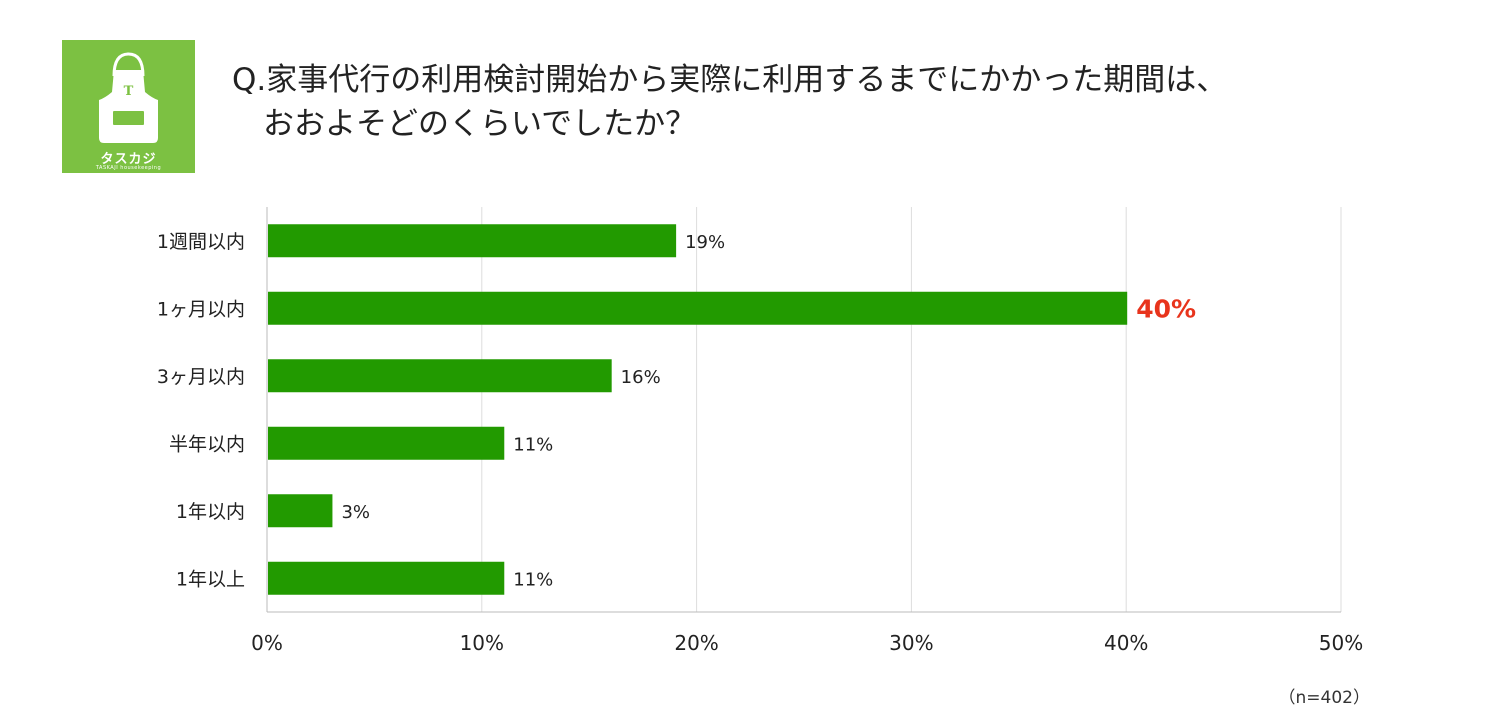 Image resolution: width=1504 pixels, height=725 pixels. I want to click on logo-brand-text: タスカジ, so click(128, 159).